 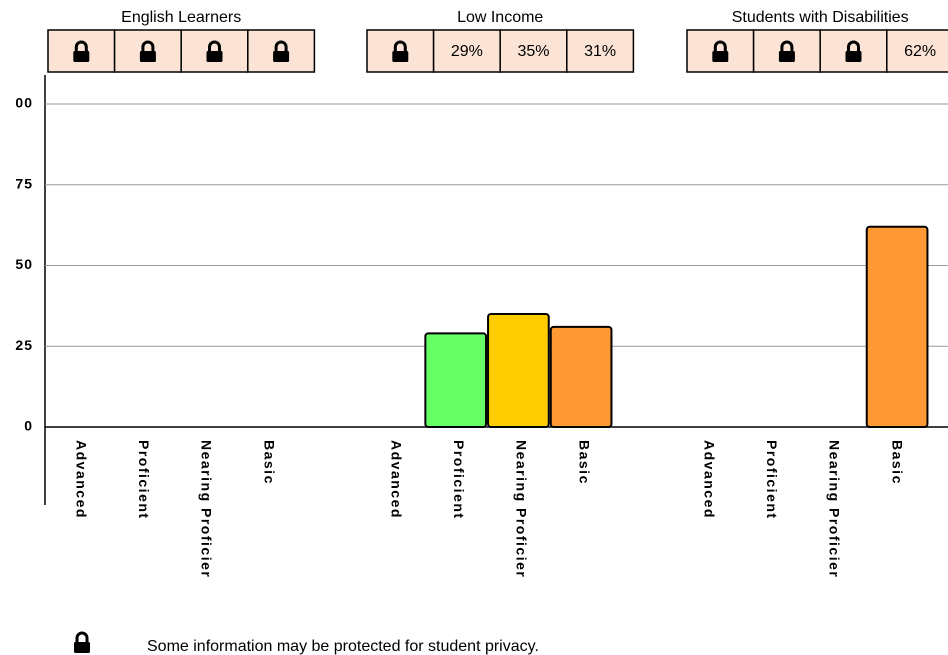 What do you see at coordinates (24, 103) in the screenshot?
I see `y-tick-label: 00` at bounding box center [24, 103].